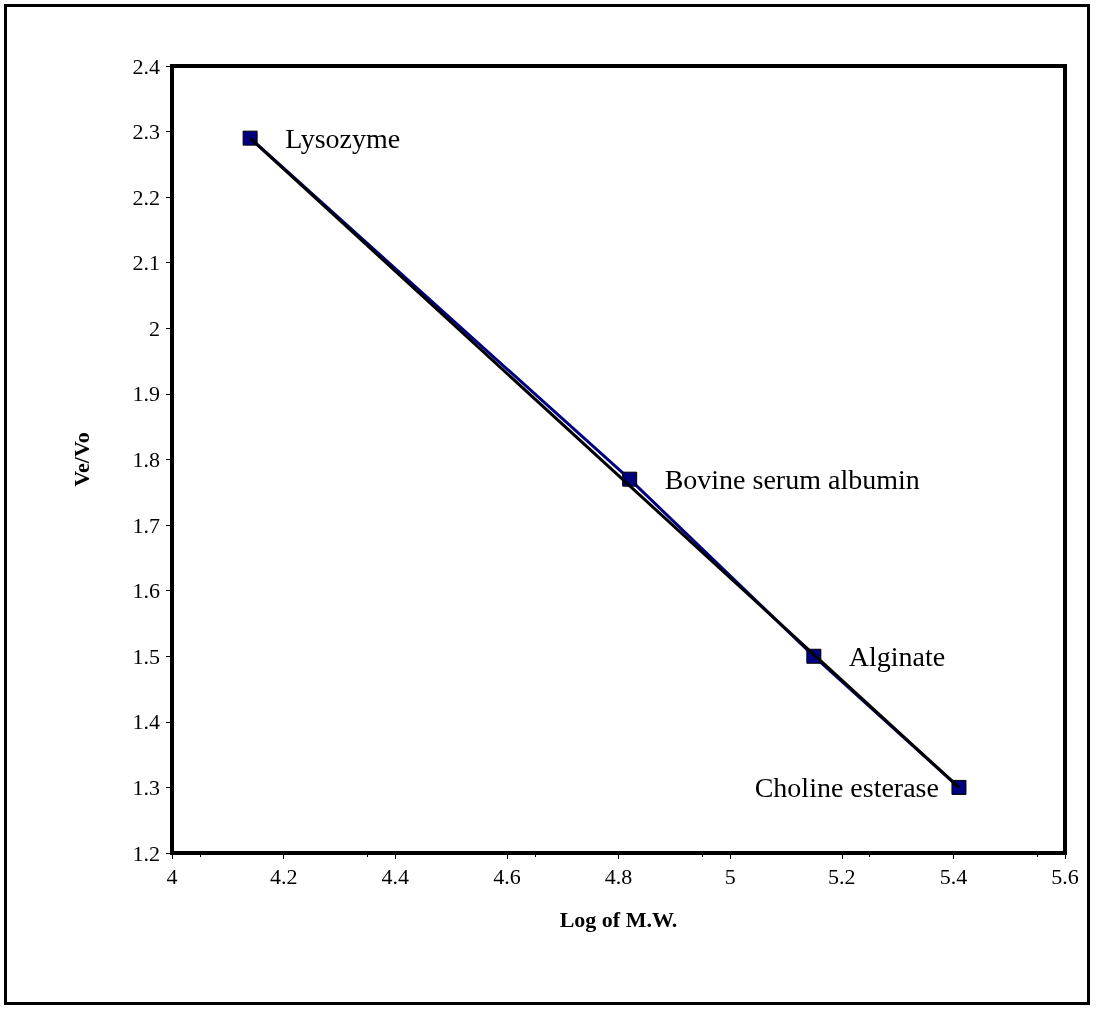 The width and height of the screenshot is (1098, 1013). Describe the element at coordinates (395, 876) in the screenshot. I see `x-tick-label: 4.4` at that location.